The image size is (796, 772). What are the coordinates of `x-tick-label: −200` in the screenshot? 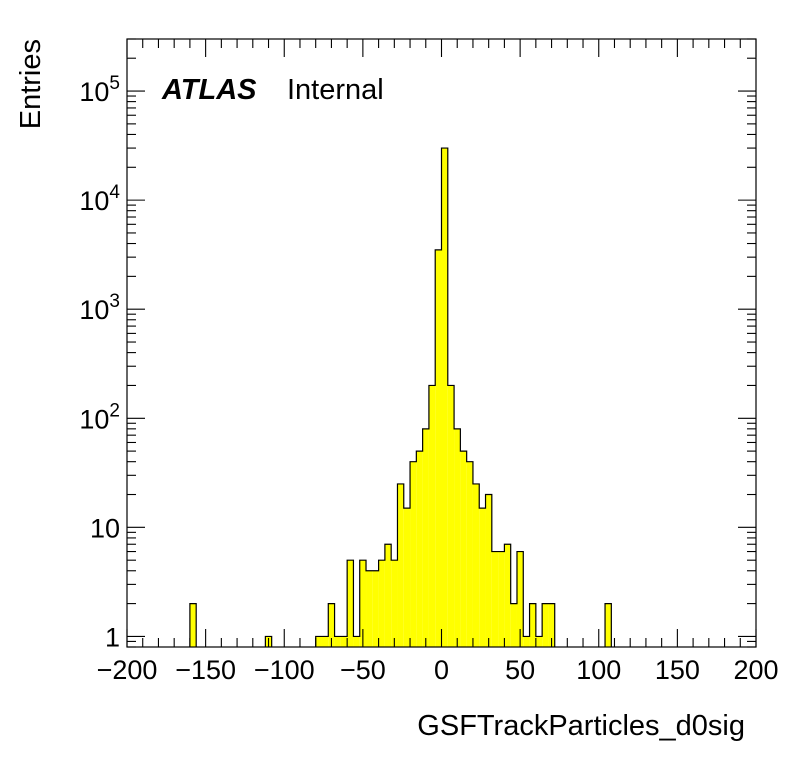 It's located at (127, 670).